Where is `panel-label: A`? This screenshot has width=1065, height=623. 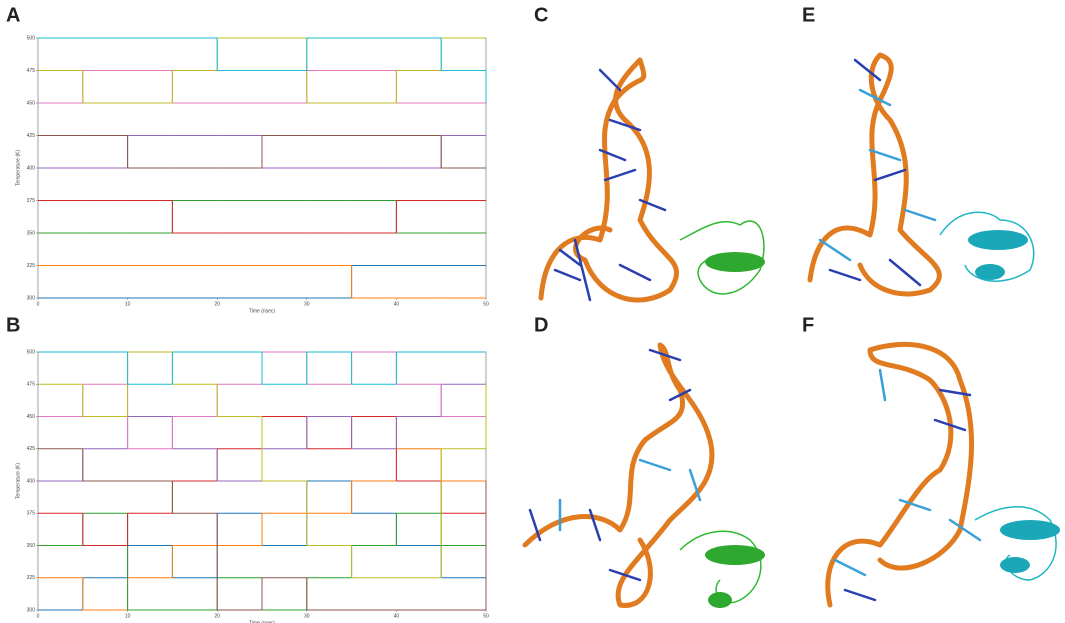
panel-label: A is located at coordinates (13, 15).